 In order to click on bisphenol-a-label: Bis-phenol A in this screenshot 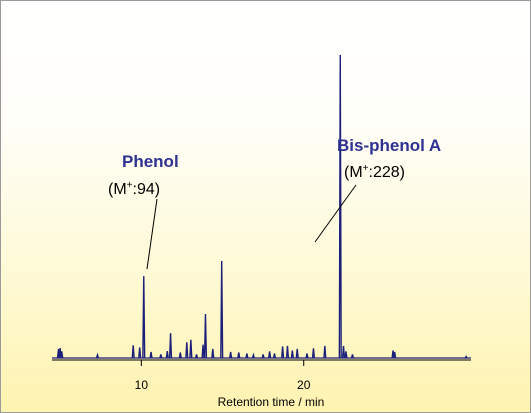, I will do `click(389, 145)`.